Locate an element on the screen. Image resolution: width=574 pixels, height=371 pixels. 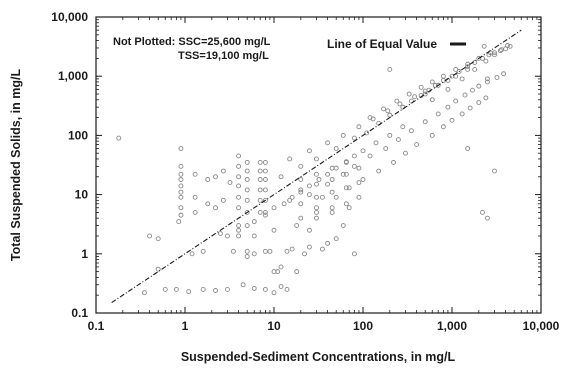
x-tick-label: 1,000 is located at coordinates (452, 326).